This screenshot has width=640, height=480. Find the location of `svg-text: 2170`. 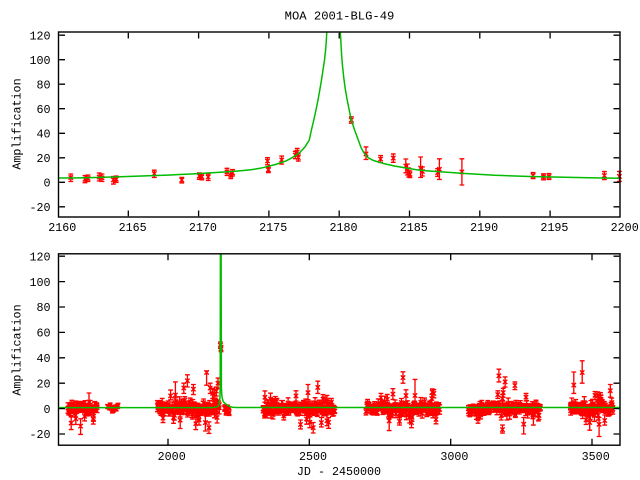

svg-text: 2170 is located at coordinates (203, 228).